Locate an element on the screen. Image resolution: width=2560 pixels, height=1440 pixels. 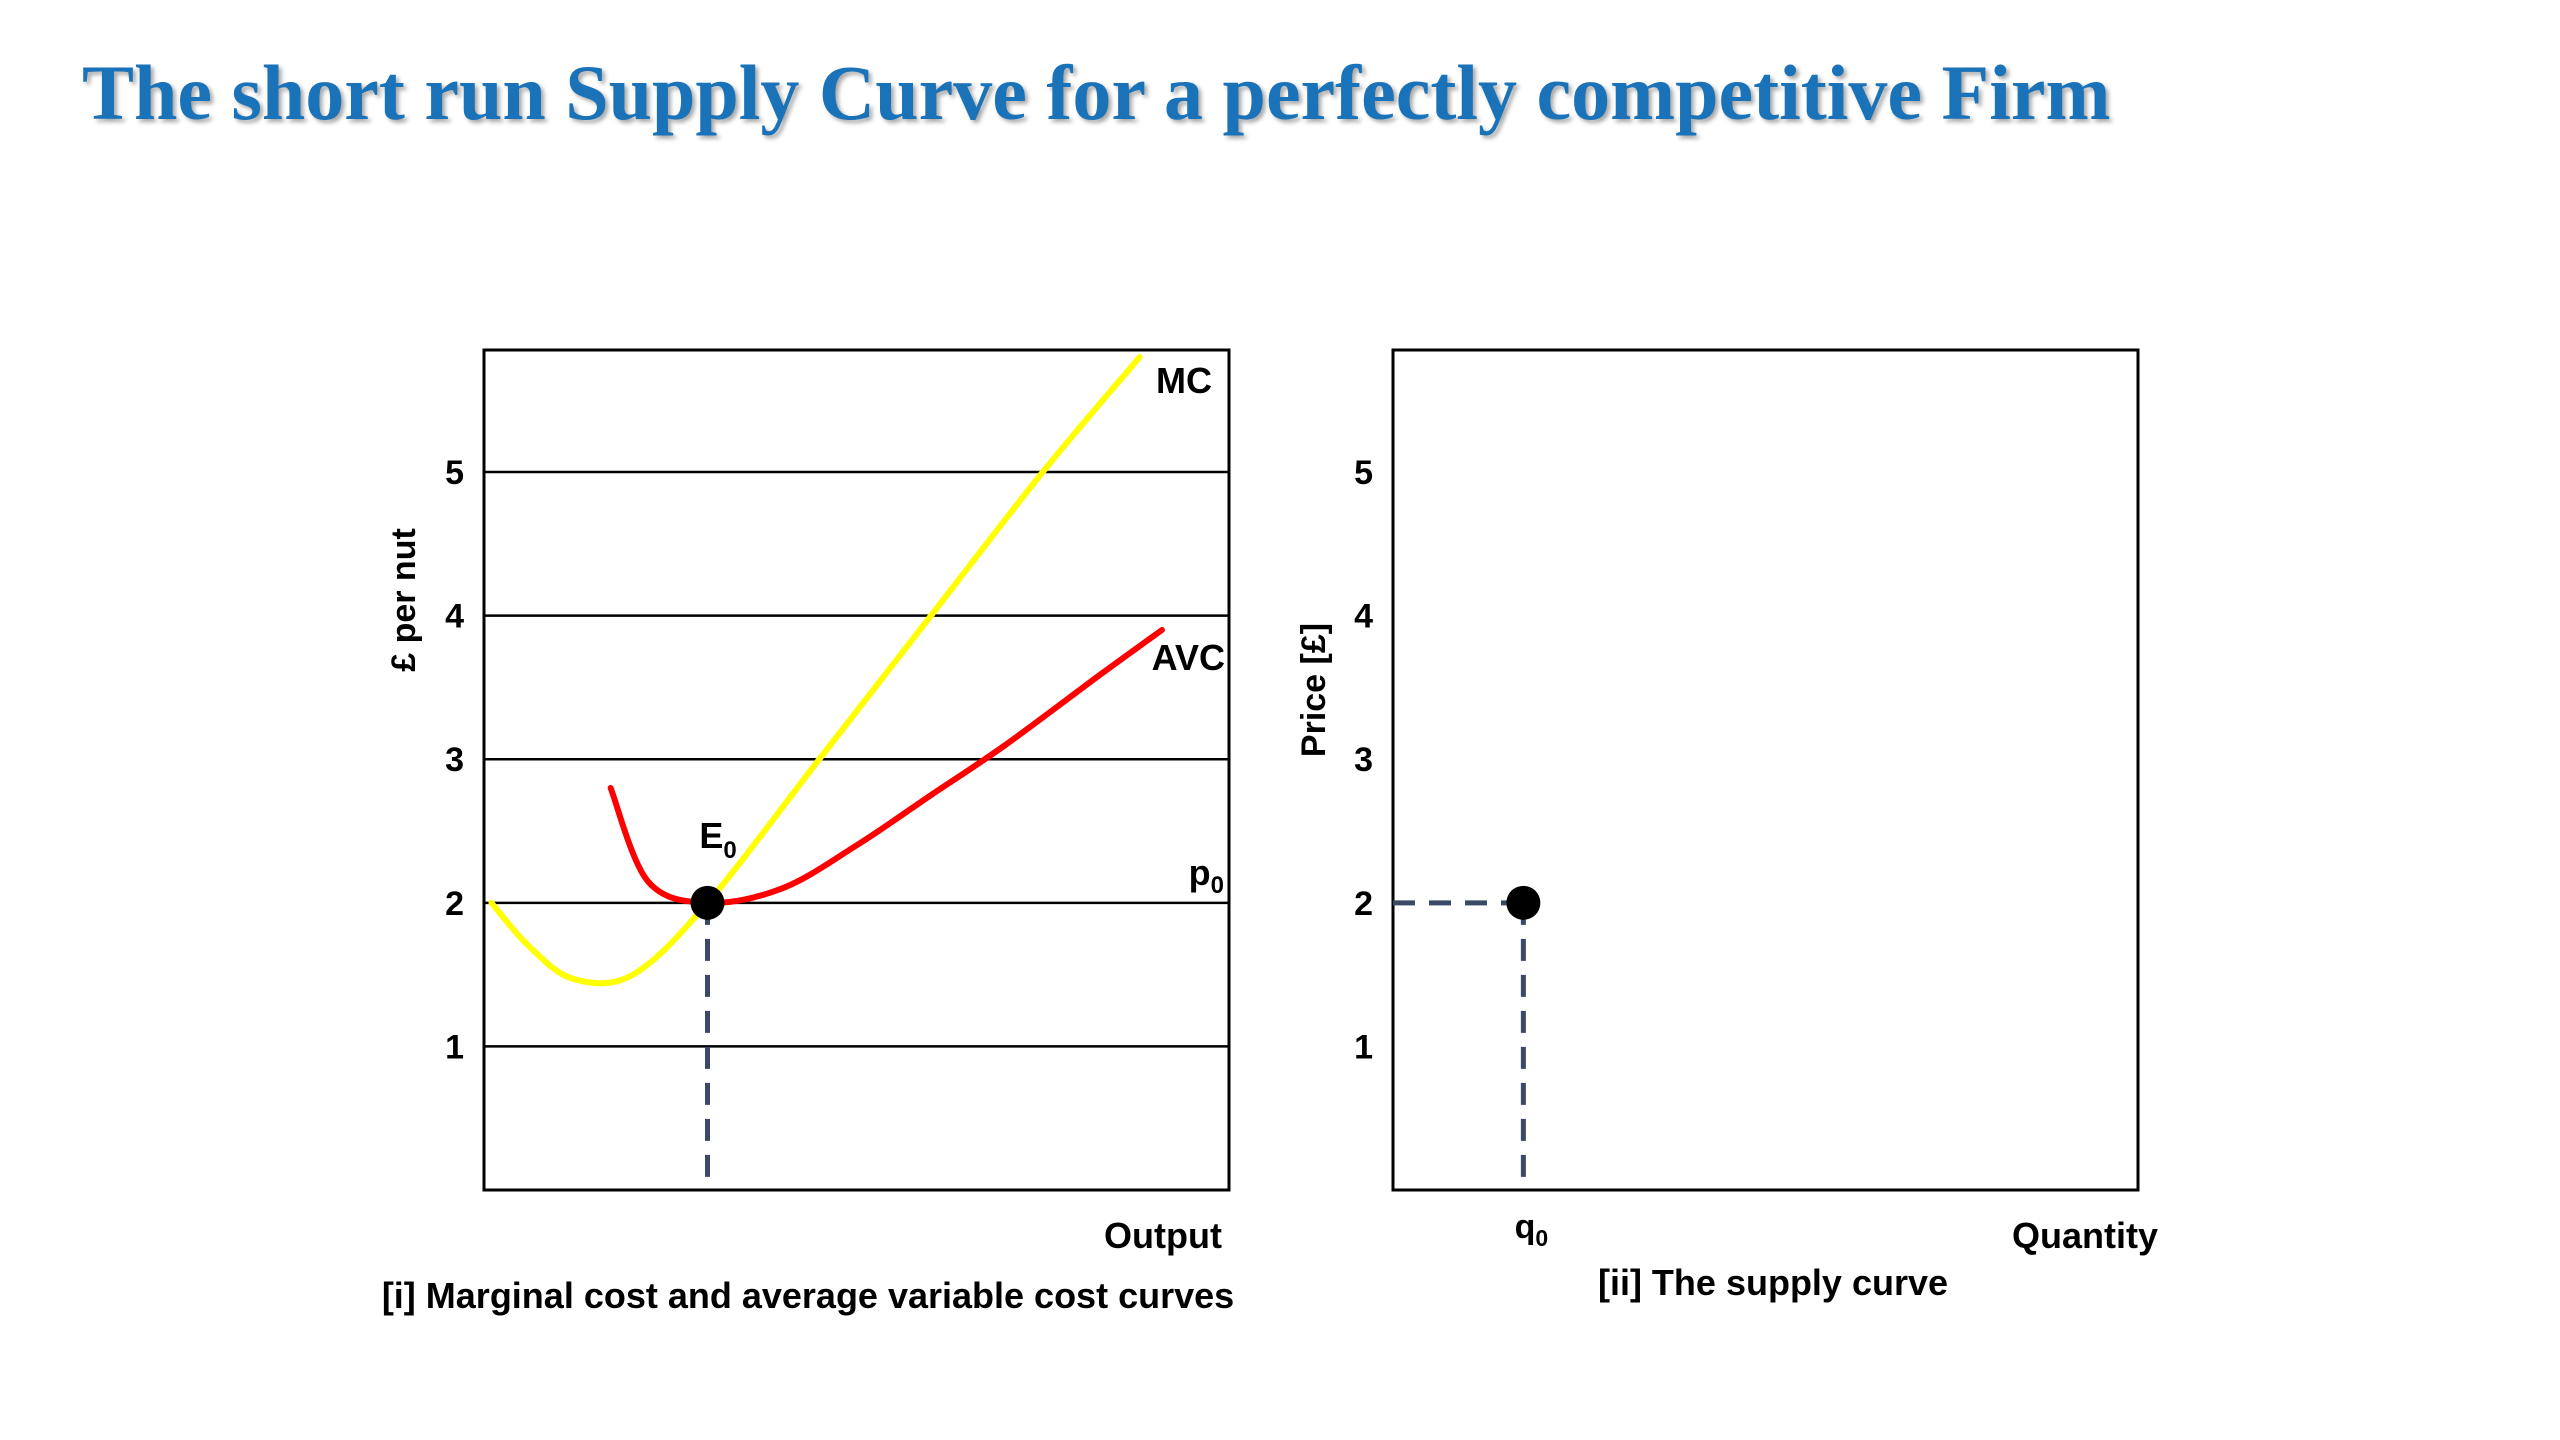
supply-point is located at coordinates (1523, 902).